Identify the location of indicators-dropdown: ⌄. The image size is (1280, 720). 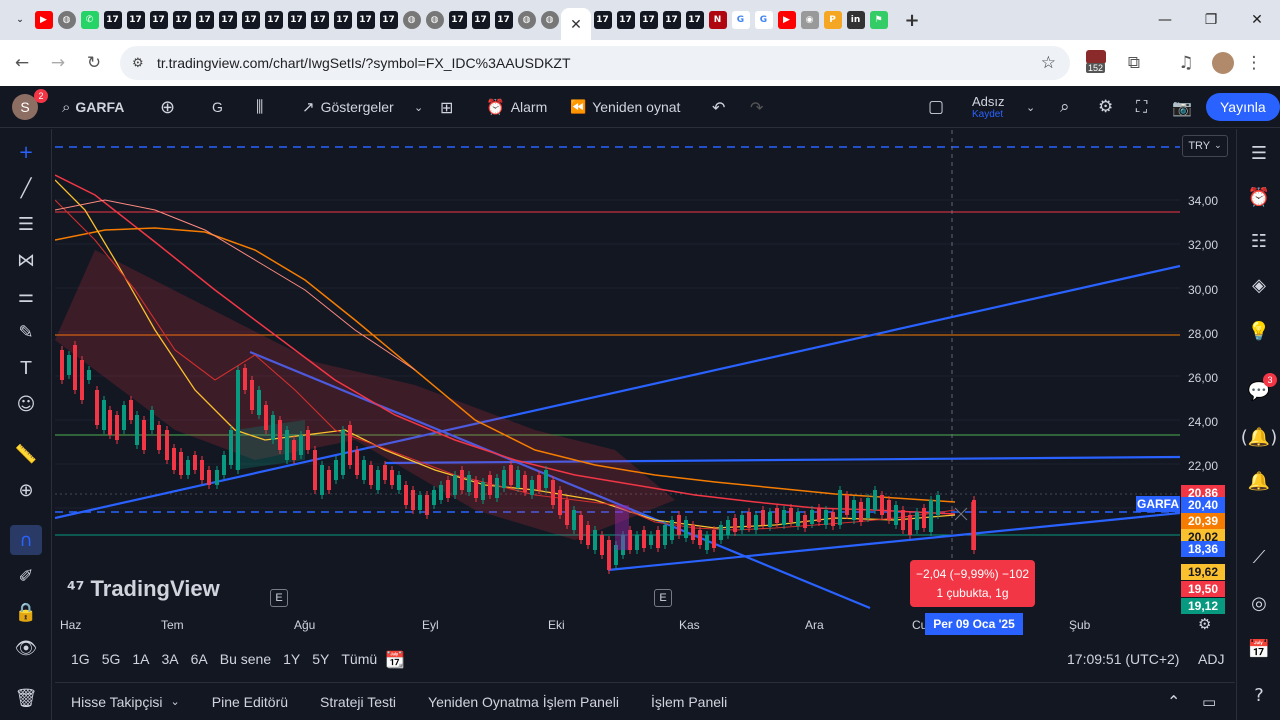
(418, 107).